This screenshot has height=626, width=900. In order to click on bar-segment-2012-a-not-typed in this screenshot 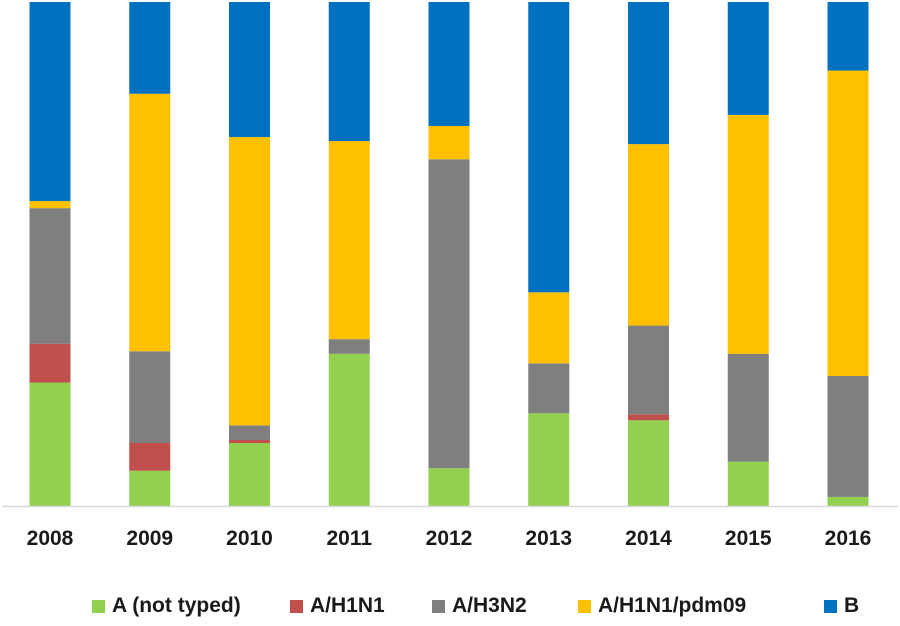, I will do `click(449, 487)`.